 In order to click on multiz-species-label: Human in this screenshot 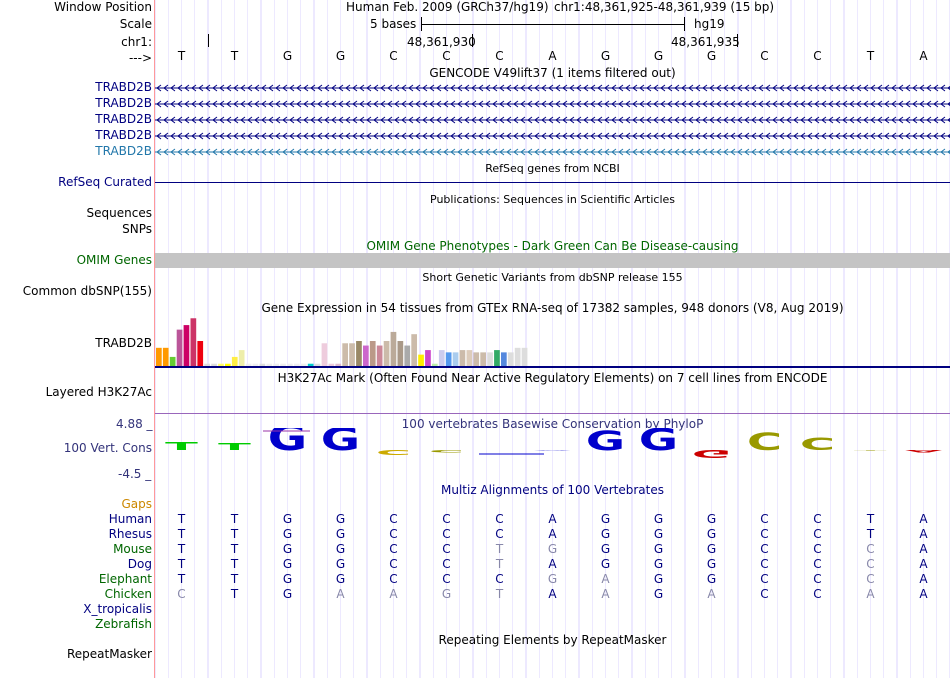, I will do `click(130, 519)`.